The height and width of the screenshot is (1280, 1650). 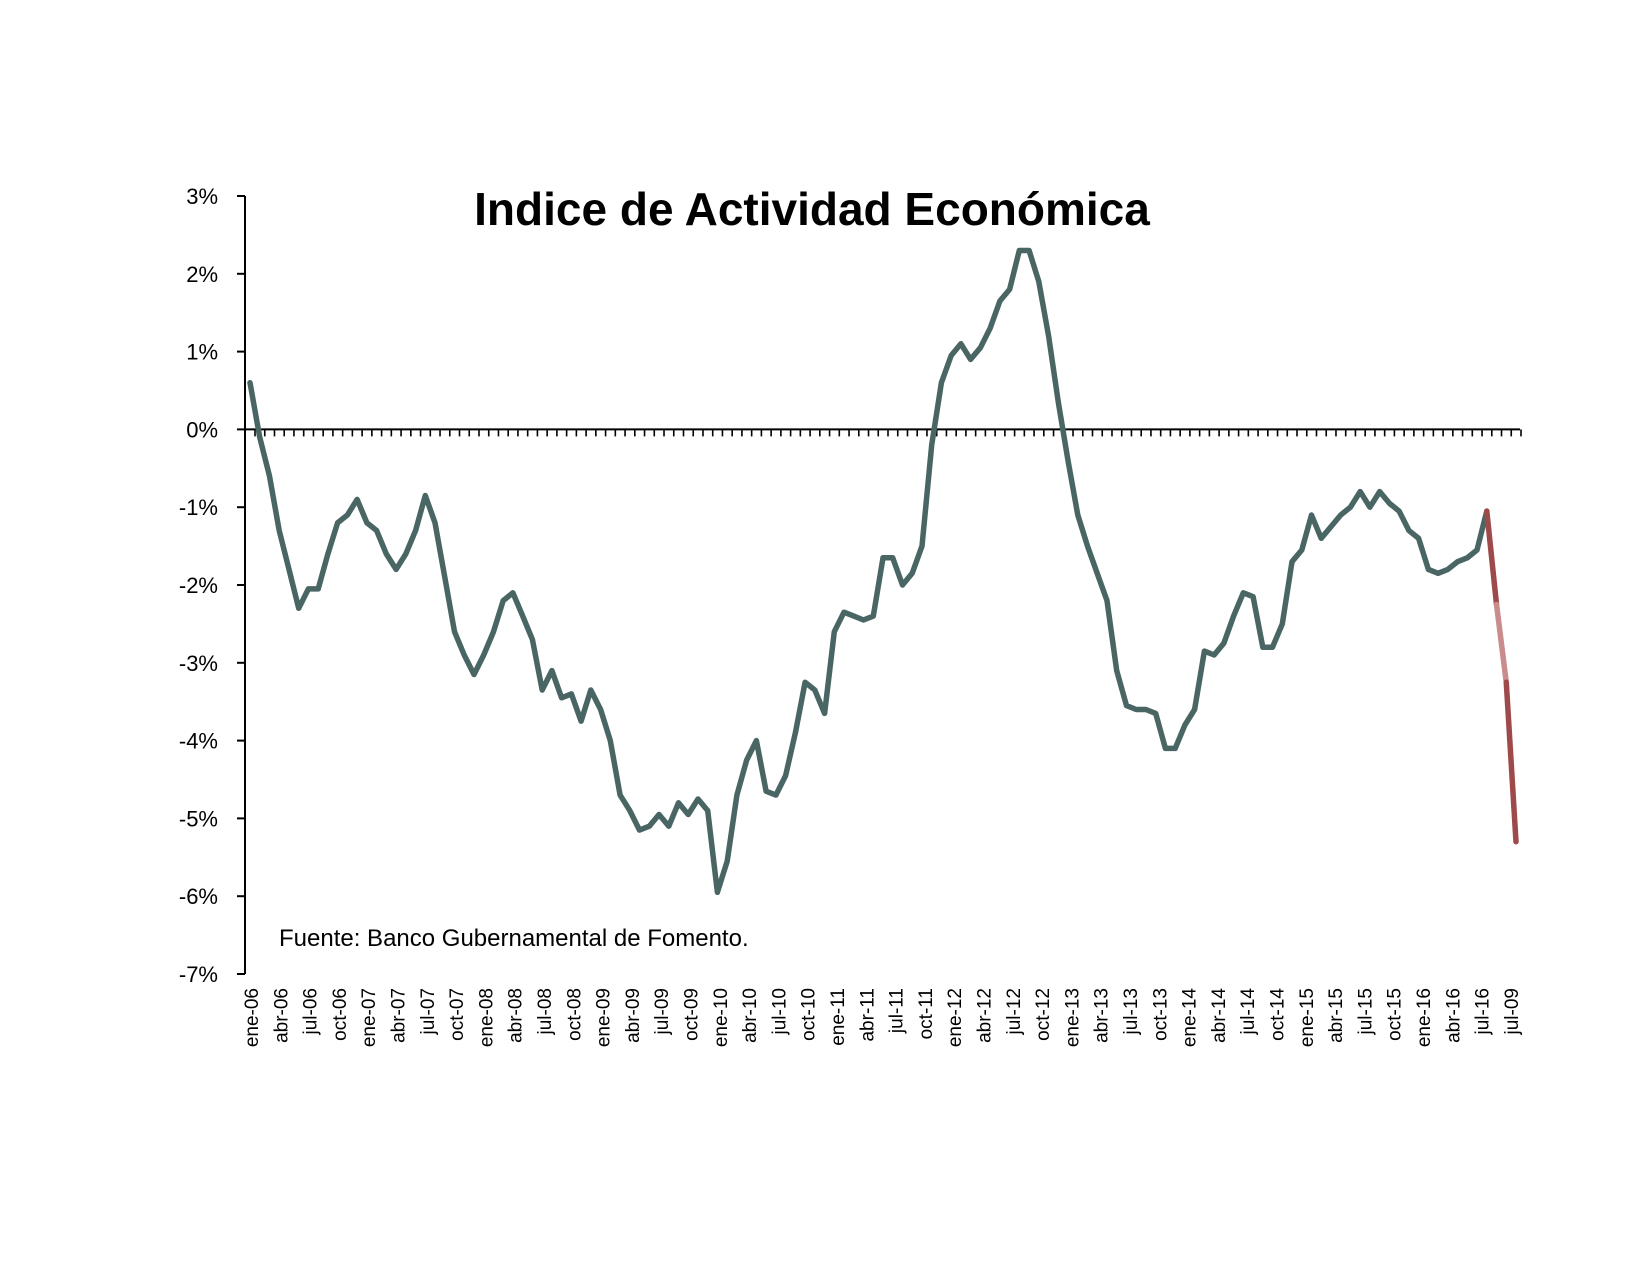 What do you see at coordinates (202, 274) in the screenshot?
I see `y-tick-label: 2%` at bounding box center [202, 274].